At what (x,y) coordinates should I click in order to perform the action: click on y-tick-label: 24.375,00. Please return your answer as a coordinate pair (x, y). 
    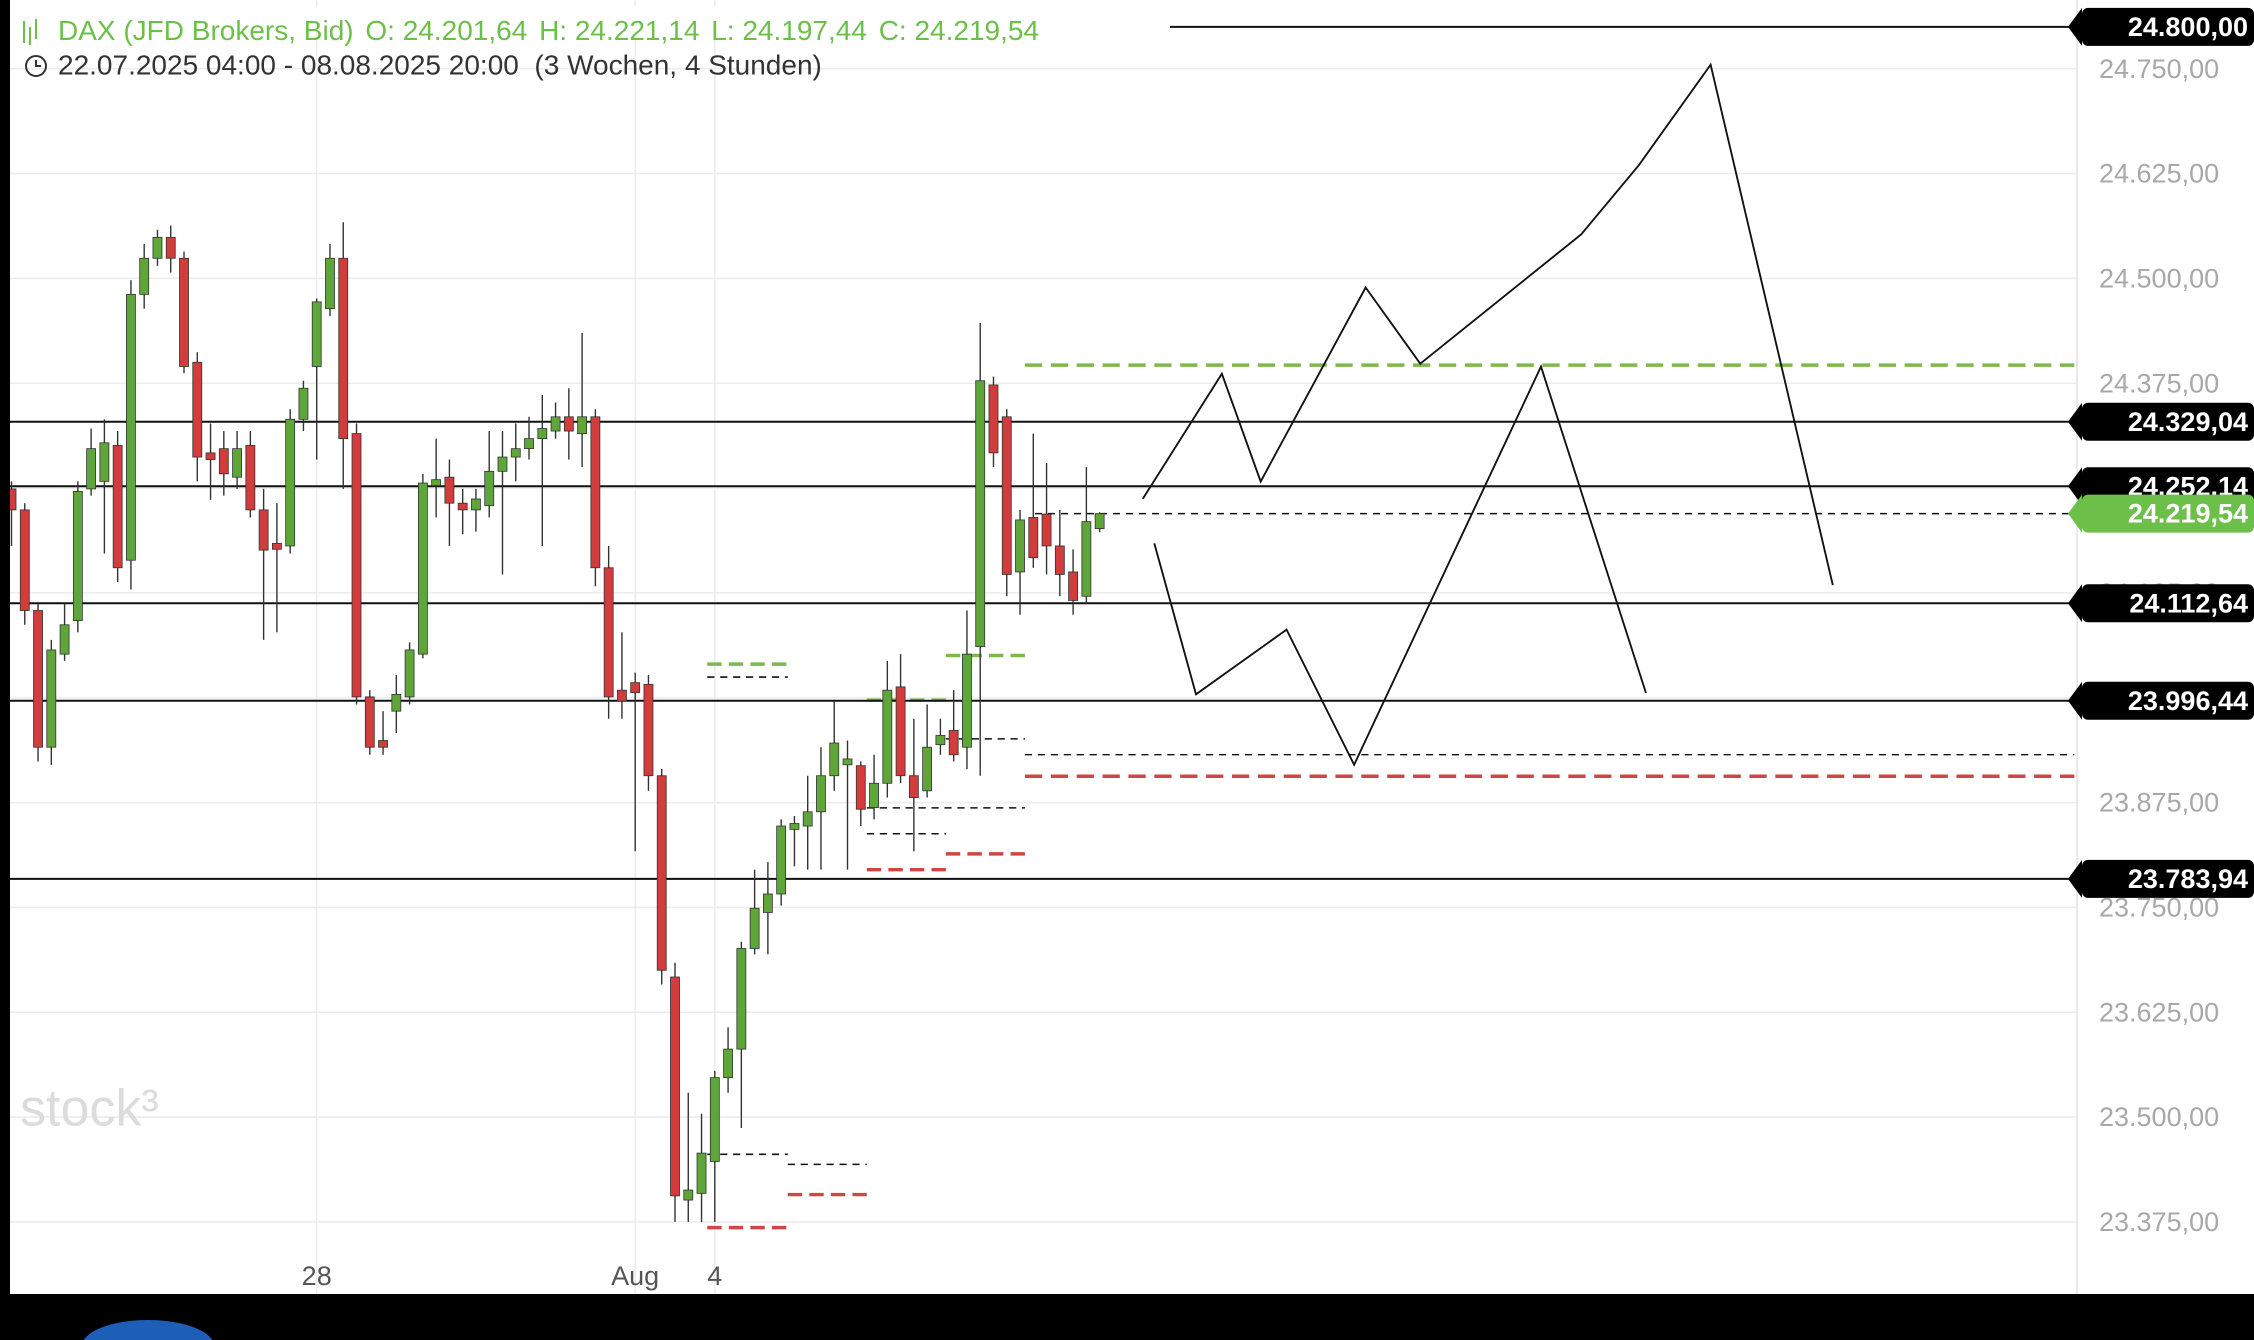
    Looking at the image, I should click on (2159, 383).